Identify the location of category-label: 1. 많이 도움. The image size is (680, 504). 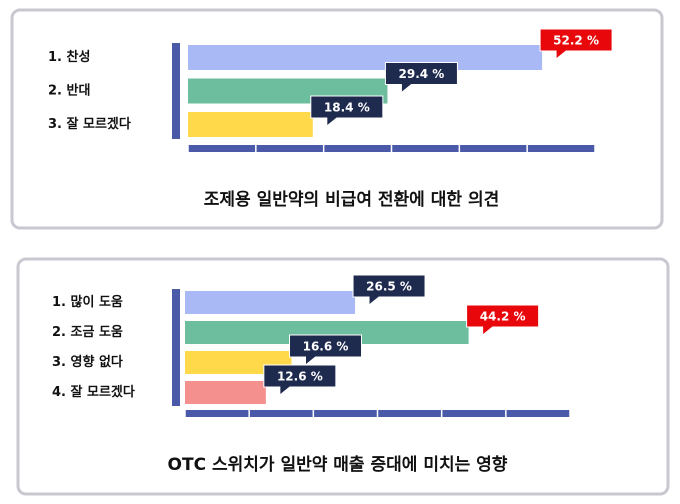
(87, 302).